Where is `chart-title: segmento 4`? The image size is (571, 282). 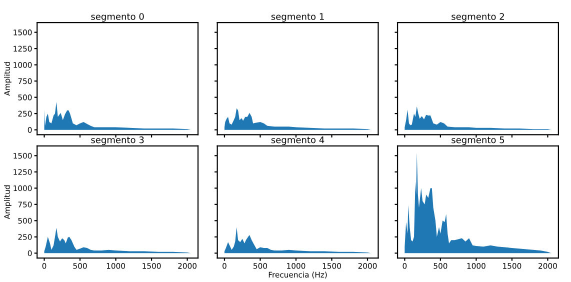 chart-title: segmento 4 is located at coordinates (297, 140).